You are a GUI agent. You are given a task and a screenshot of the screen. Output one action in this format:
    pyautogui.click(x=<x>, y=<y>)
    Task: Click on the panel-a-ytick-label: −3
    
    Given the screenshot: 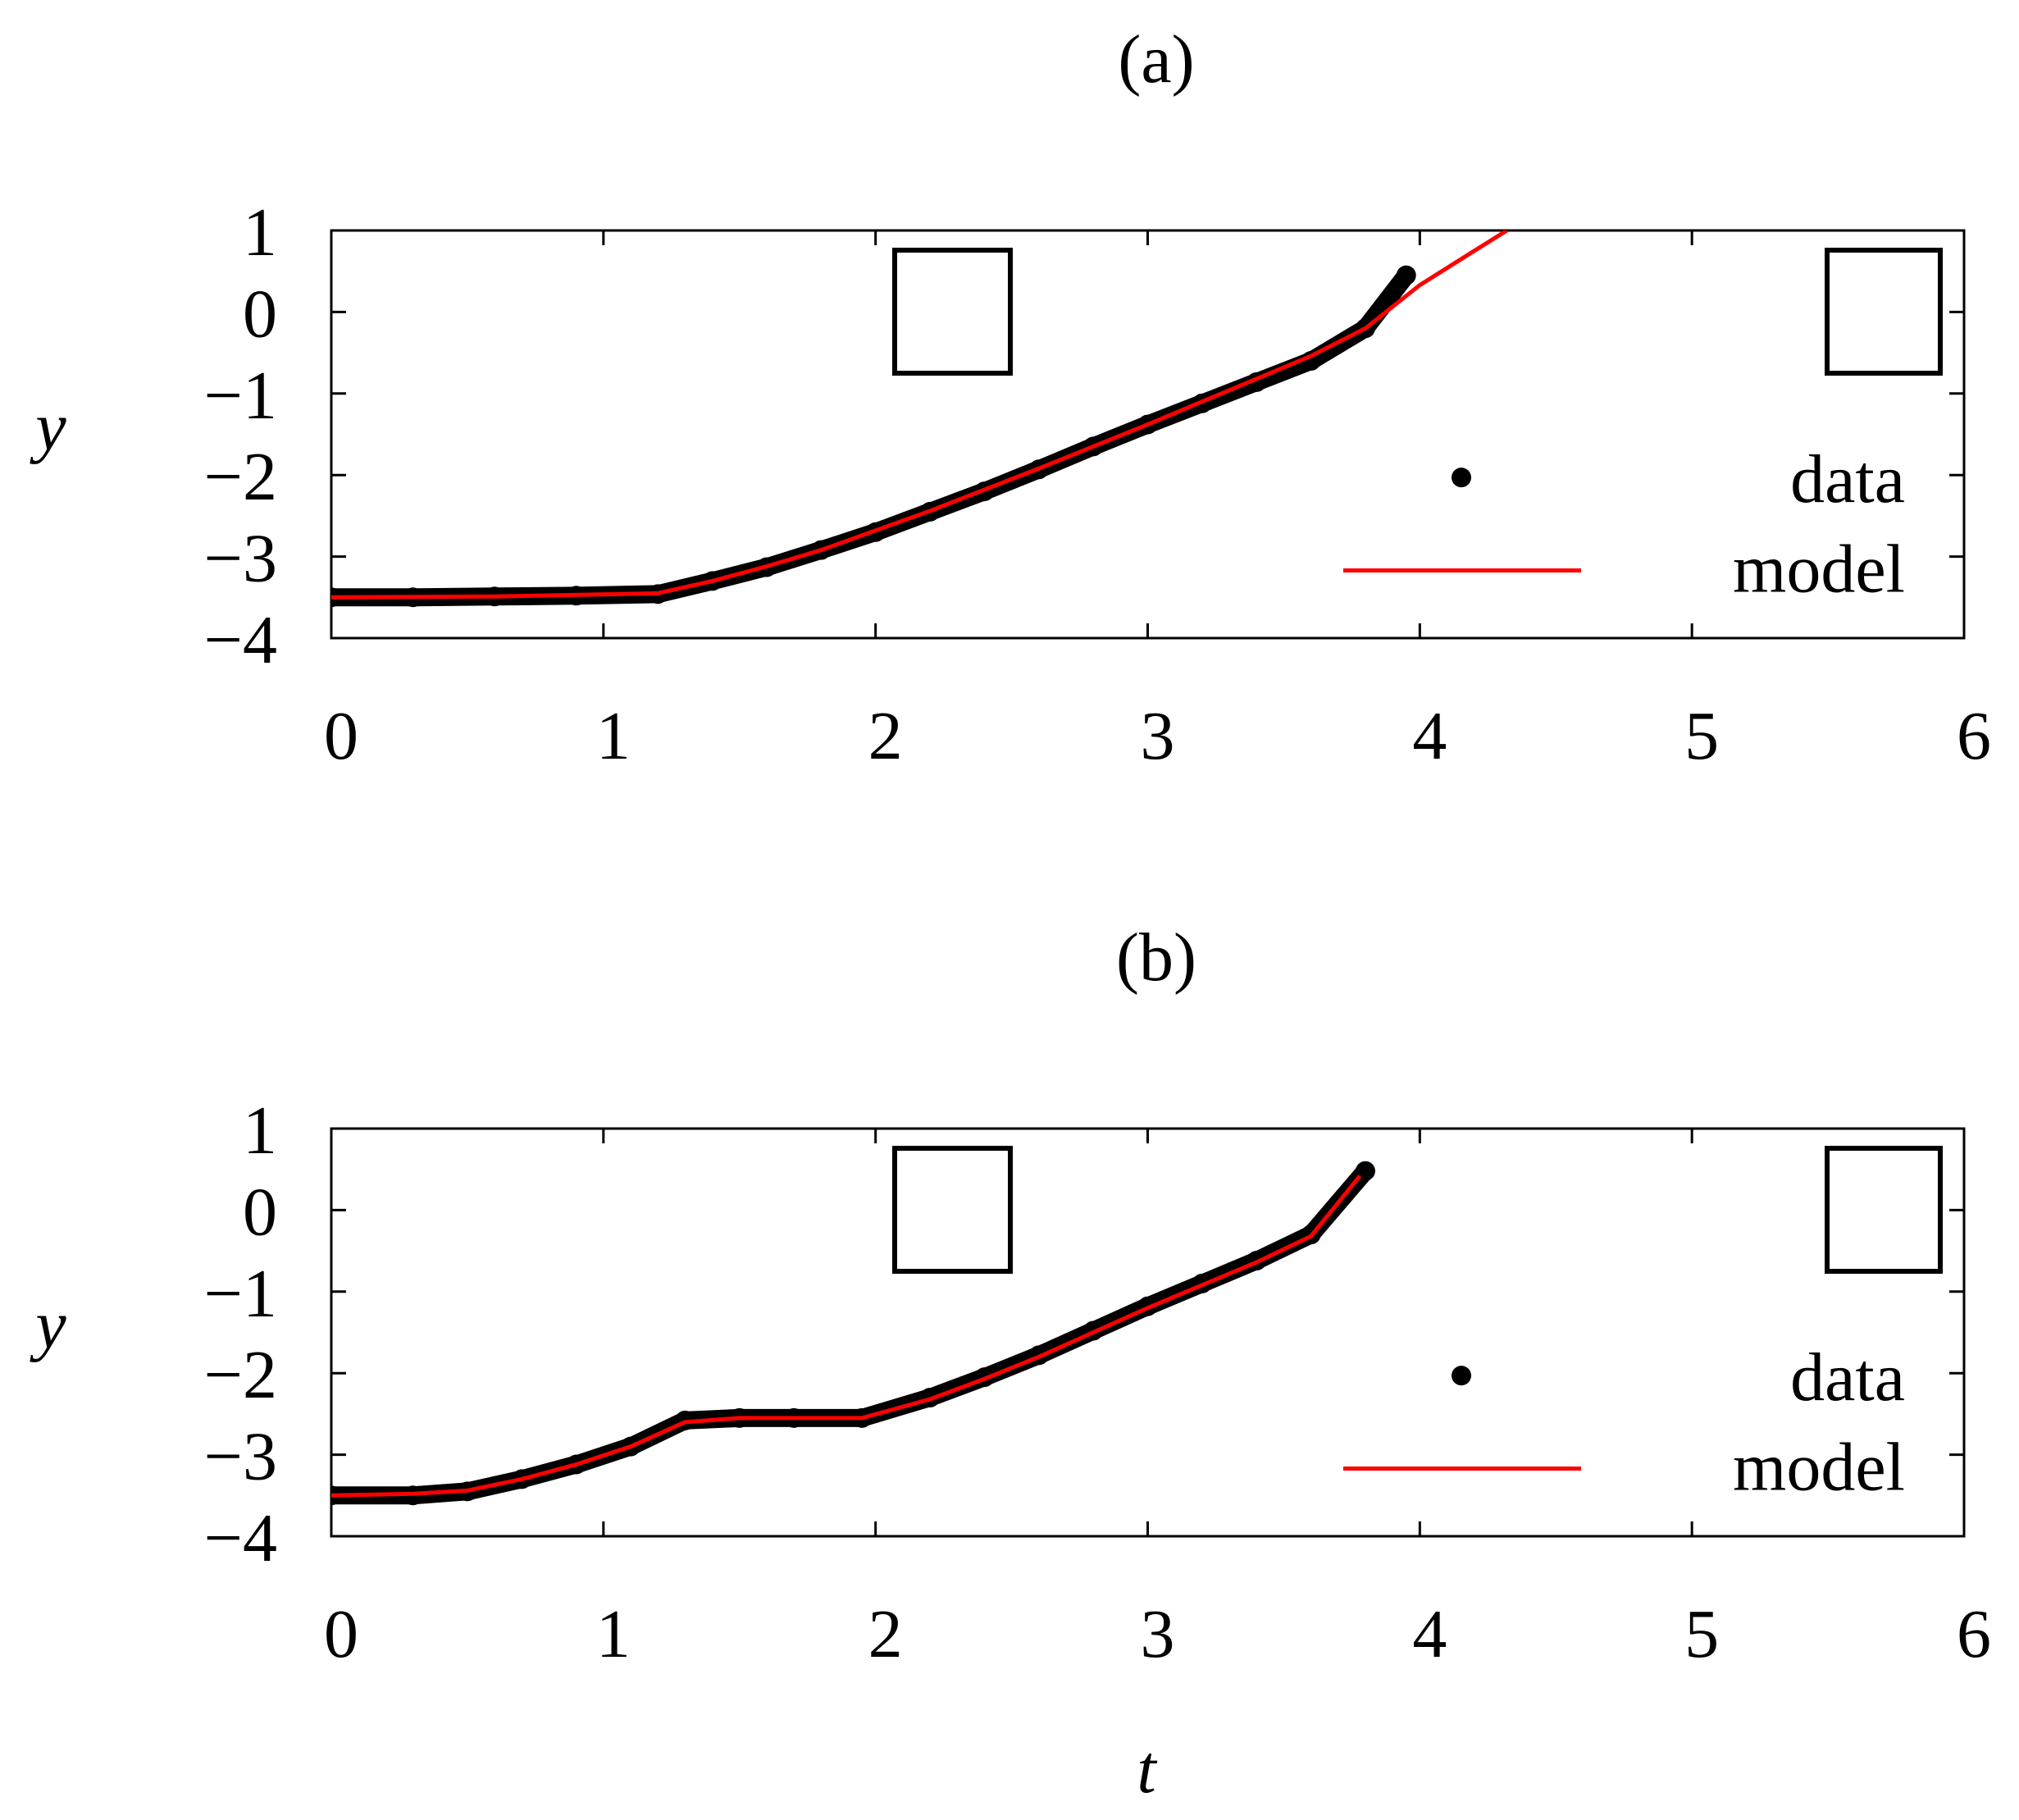 What is the action you would take?
    pyautogui.click(x=240, y=559)
    